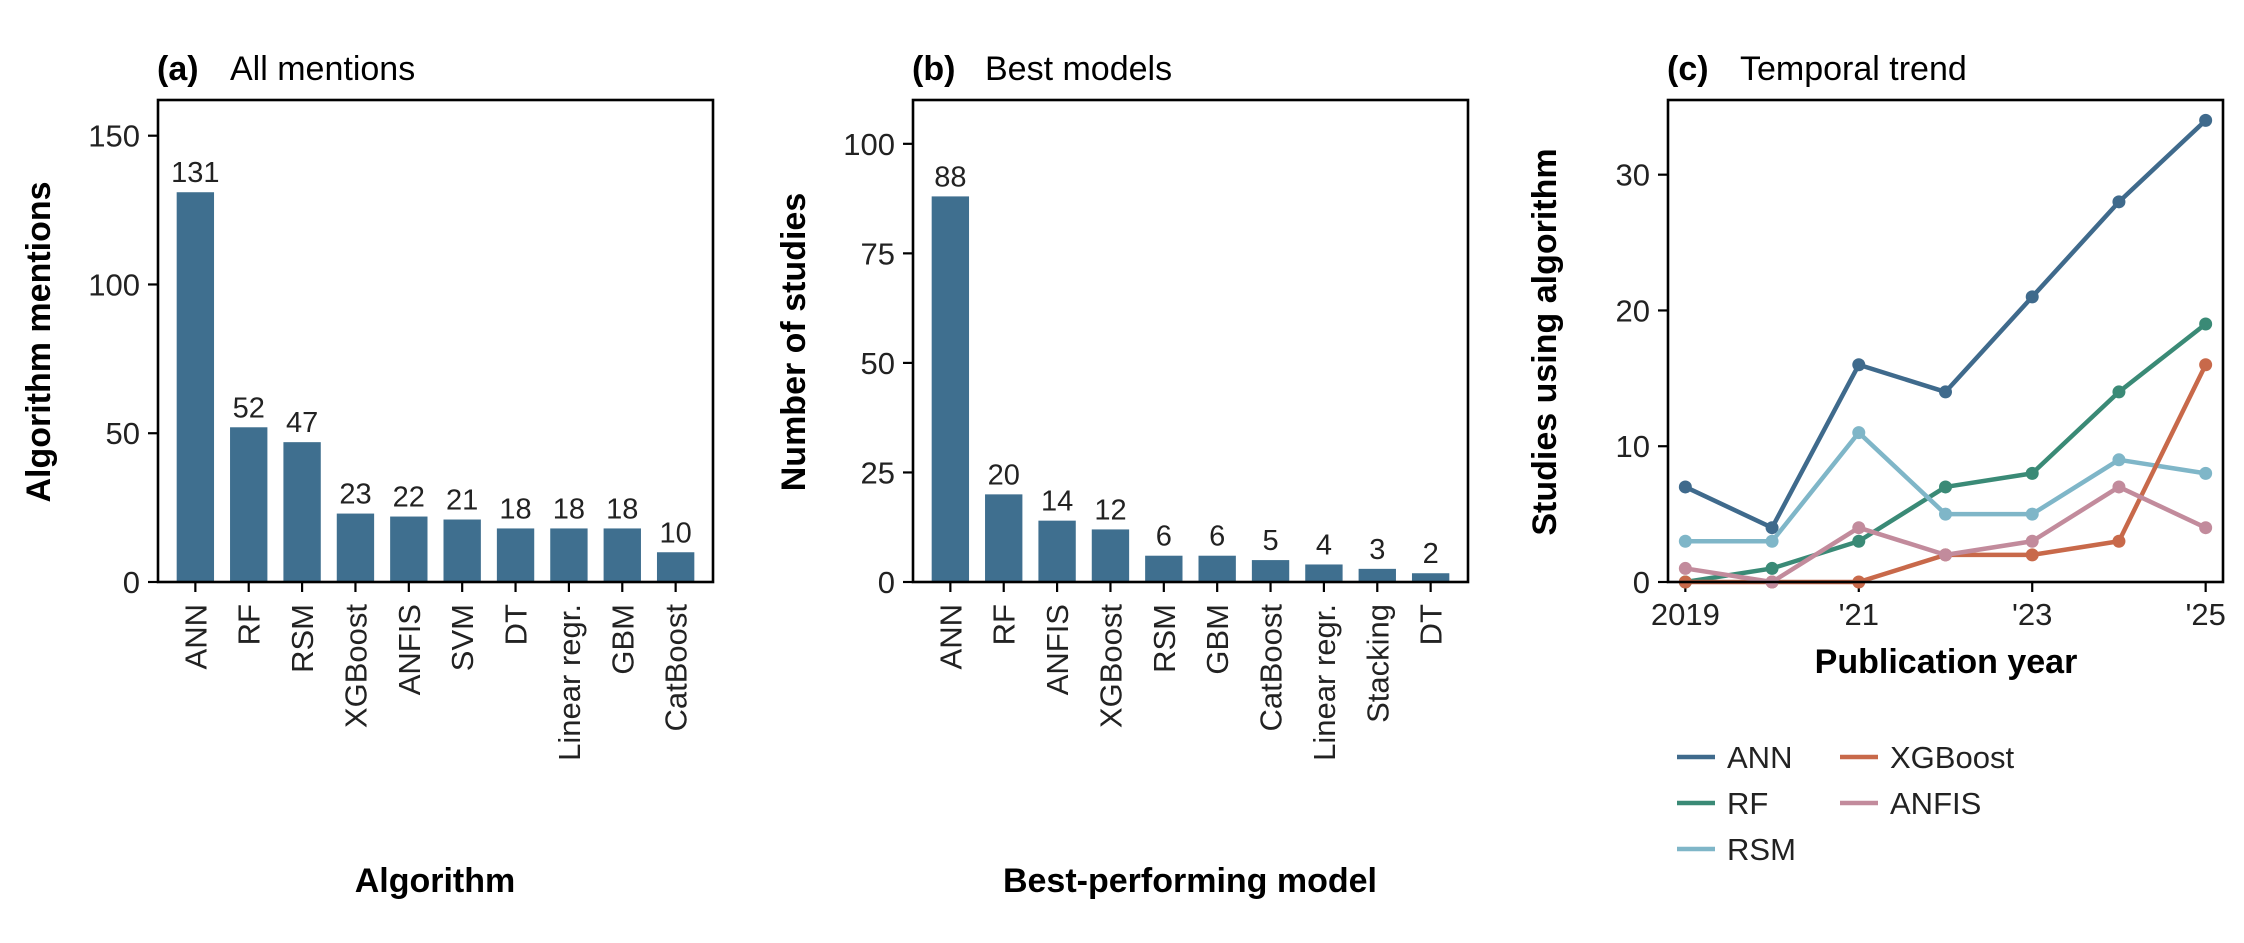  Describe the element at coordinates (1190, 389) in the screenshot. I see `panel-b-bars` at that location.